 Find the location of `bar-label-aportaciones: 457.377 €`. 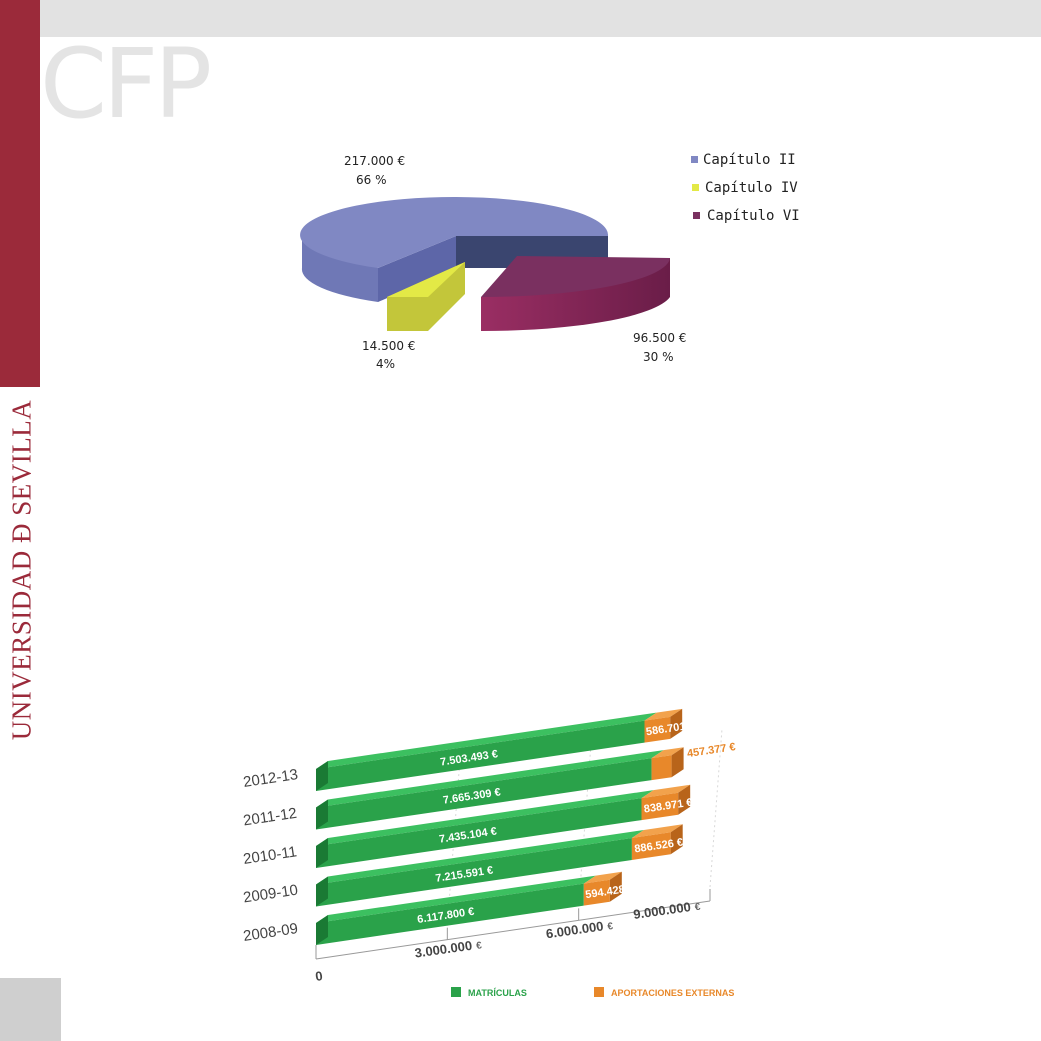

bar-label-aportaciones: 457.377 € is located at coordinates (711, 750).